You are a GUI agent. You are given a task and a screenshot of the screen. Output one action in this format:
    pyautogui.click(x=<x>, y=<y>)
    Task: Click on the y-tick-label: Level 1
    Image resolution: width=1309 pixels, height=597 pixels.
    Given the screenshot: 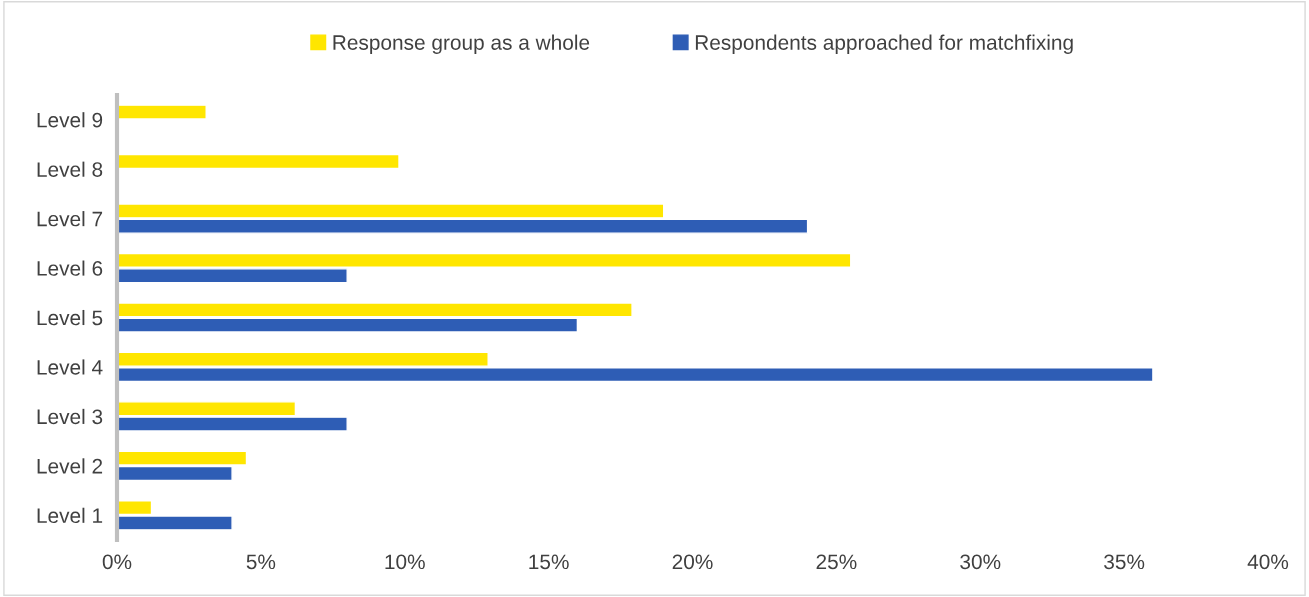 What is the action you would take?
    pyautogui.click(x=70, y=515)
    